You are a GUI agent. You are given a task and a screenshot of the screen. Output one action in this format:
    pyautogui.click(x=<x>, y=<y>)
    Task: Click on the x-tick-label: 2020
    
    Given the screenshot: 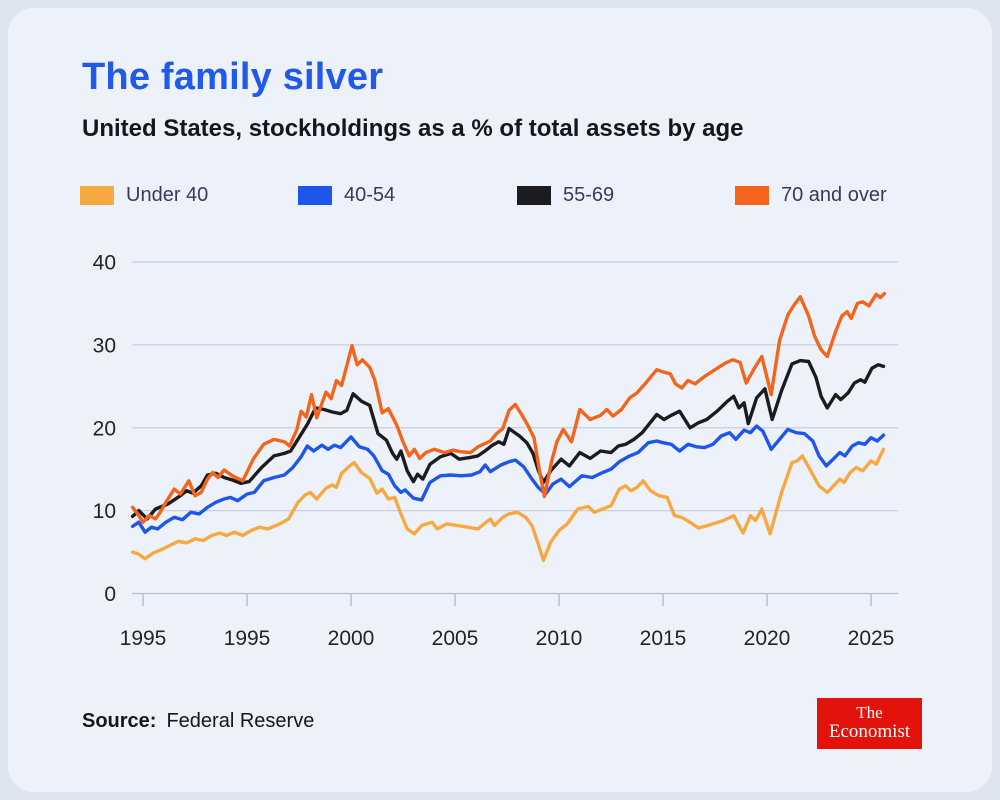 What is the action you would take?
    pyautogui.click(x=767, y=638)
    